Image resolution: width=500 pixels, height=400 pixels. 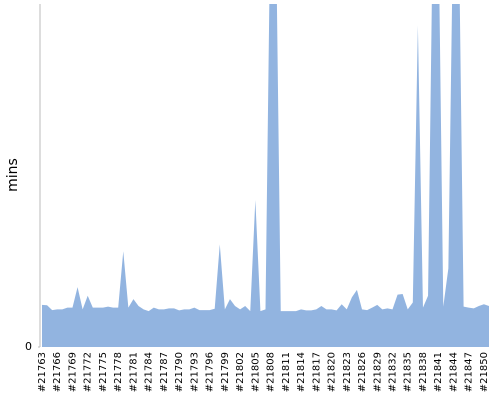 What do you see at coordinates (453, 372) in the screenshot?
I see `x-tick-label: #21844` at bounding box center [453, 372].